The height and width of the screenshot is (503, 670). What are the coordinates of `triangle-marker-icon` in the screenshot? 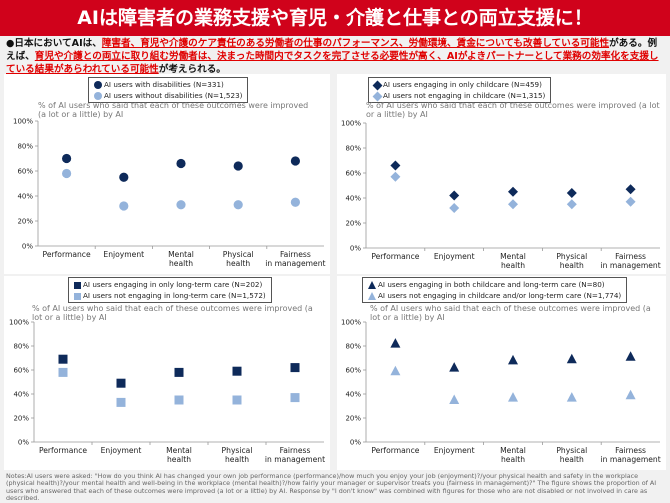 It's located at (372, 285).